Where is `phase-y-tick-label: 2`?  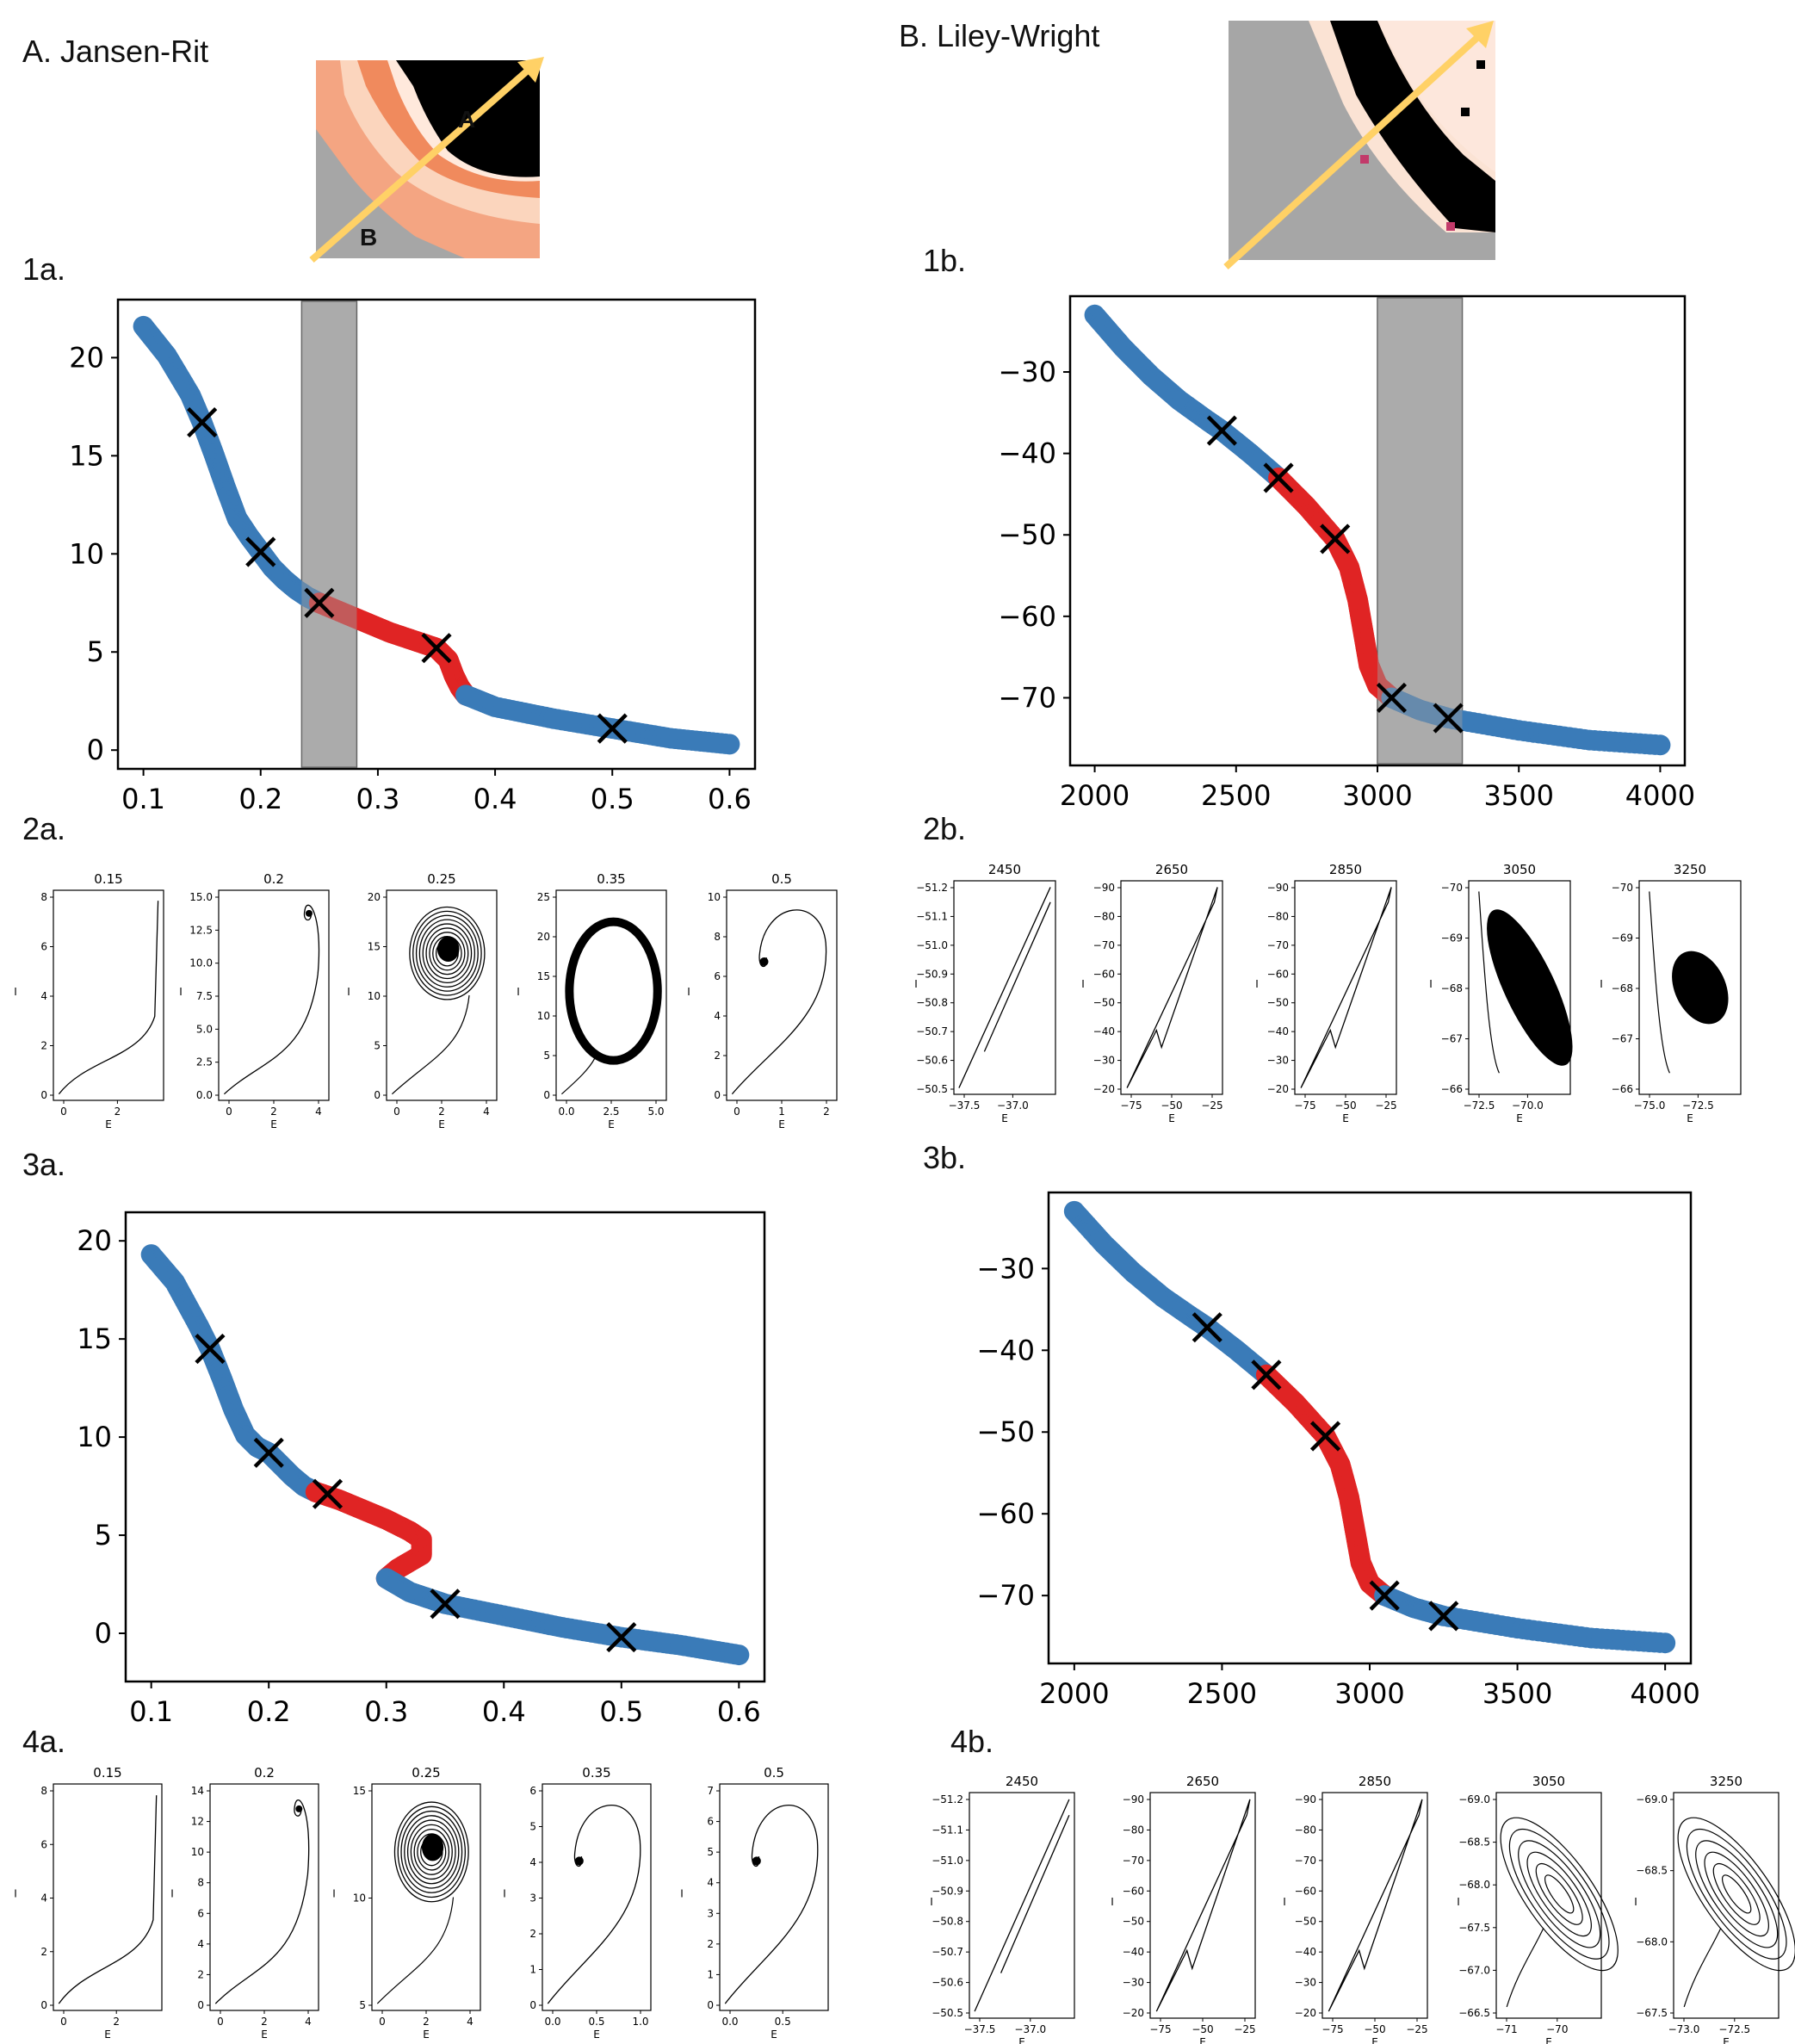
phase-y-tick-label: 2 is located at coordinates (200, 1974).